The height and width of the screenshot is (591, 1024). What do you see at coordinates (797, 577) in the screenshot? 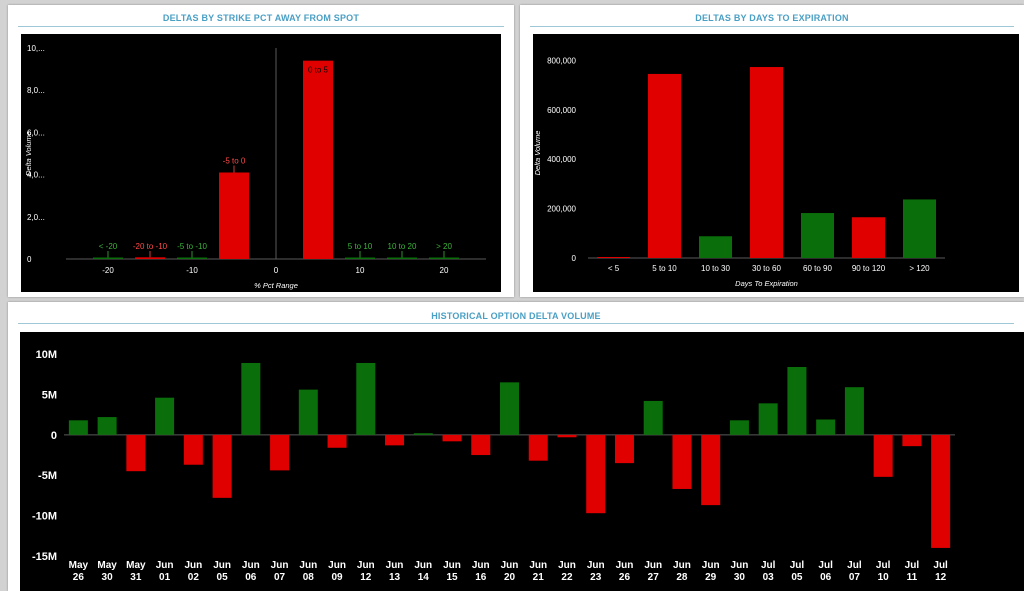
I see `history-x-tick-day: 05` at bounding box center [797, 577].